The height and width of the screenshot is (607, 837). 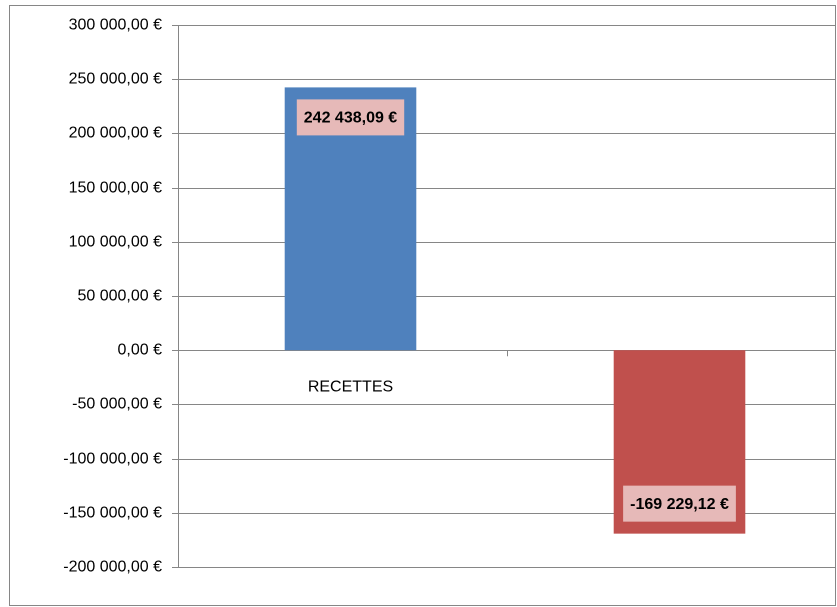 What do you see at coordinates (117, 404) in the screenshot?
I see `y-tick-label: -50 000,00 €` at bounding box center [117, 404].